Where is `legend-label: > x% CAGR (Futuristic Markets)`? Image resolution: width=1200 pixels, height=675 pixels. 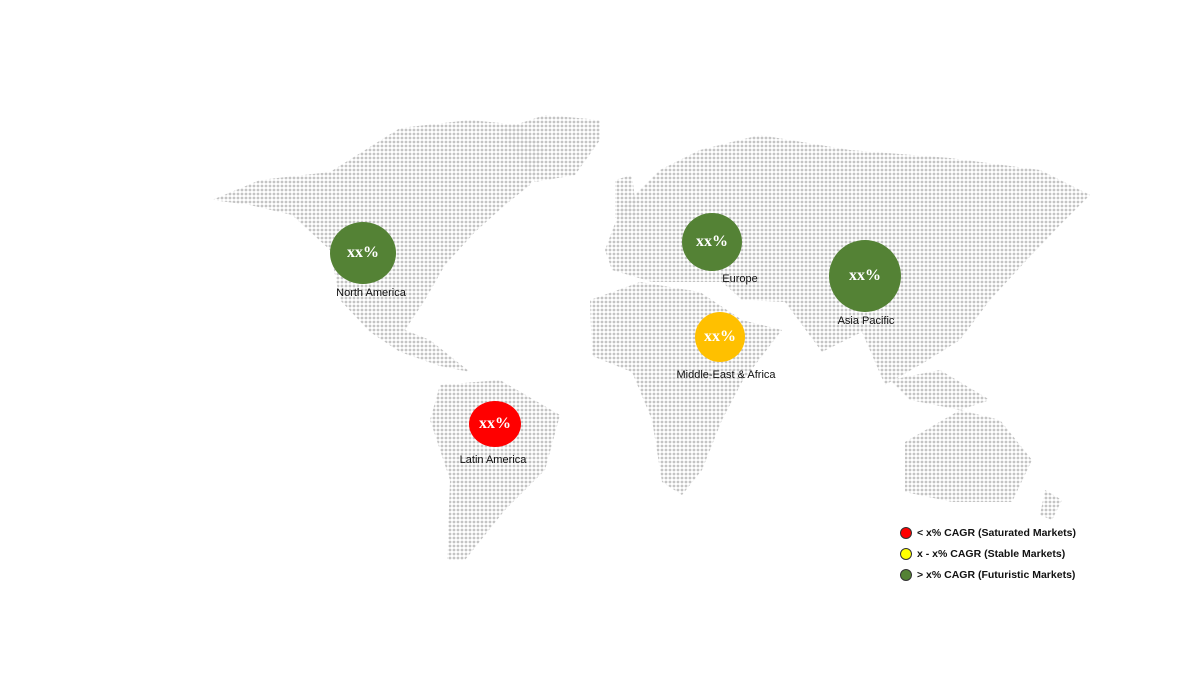
legend-label: > x% CAGR (Futuristic Markets) is located at coordinates (996, 574).